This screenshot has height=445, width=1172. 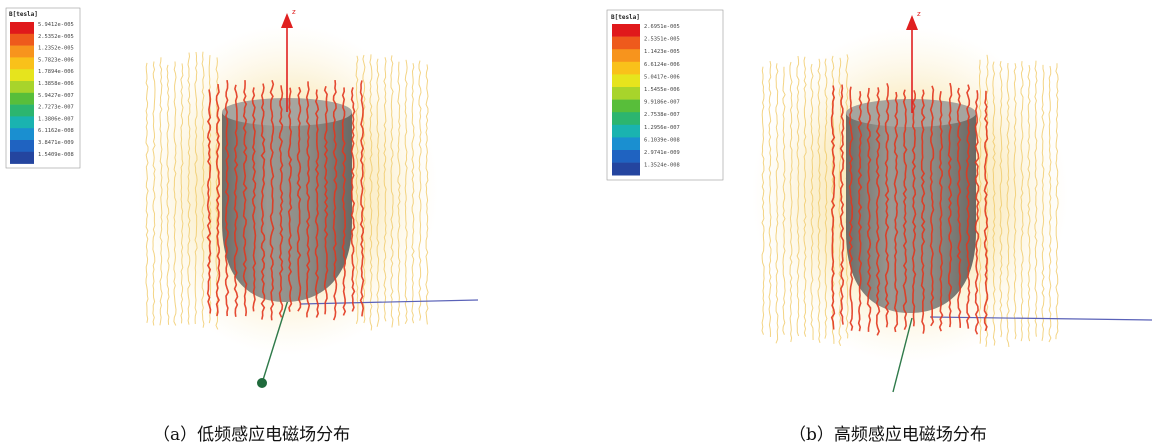 I want to click on legend-value-label: 1.7894e-006, so click(x=56, y=72).